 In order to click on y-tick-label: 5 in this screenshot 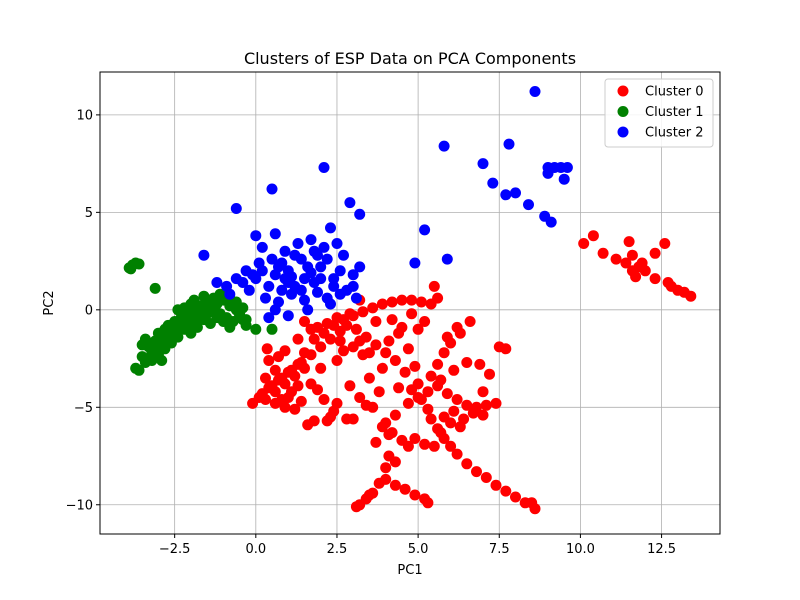, I will do `click(89, 213)`.